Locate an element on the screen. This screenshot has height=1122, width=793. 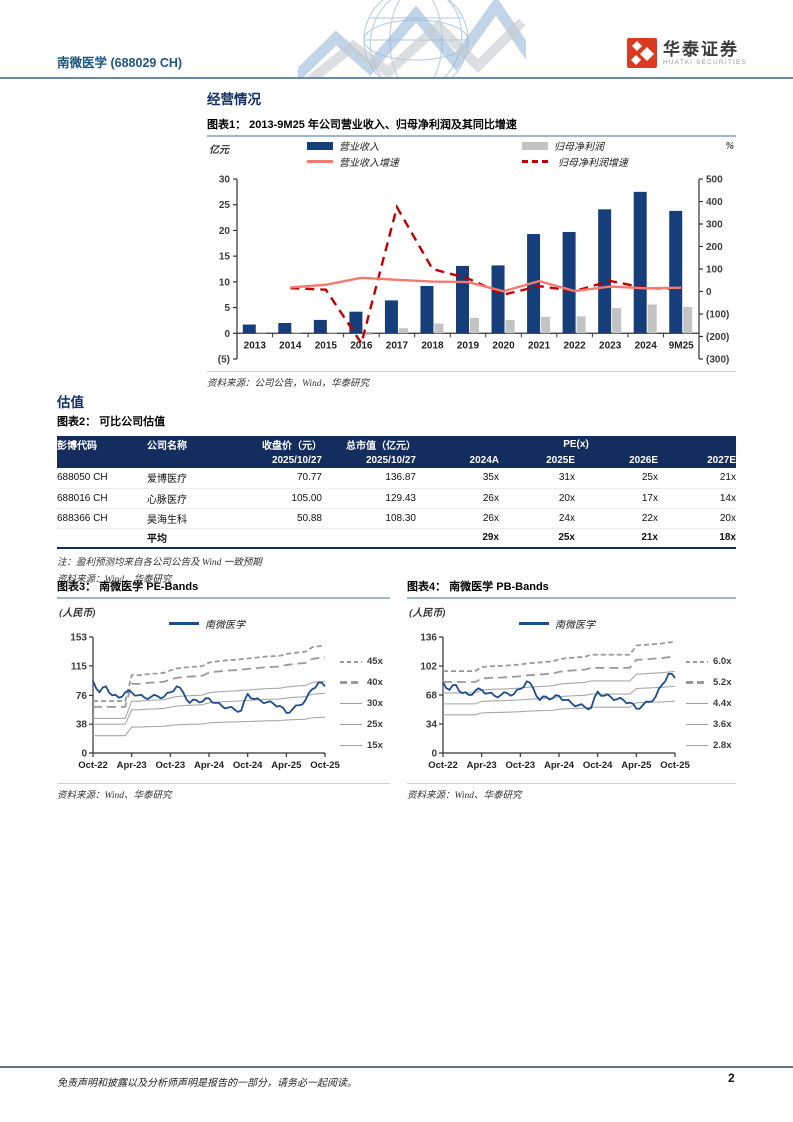
subheader-cell: 2025E is located at coordinates (537, 460).